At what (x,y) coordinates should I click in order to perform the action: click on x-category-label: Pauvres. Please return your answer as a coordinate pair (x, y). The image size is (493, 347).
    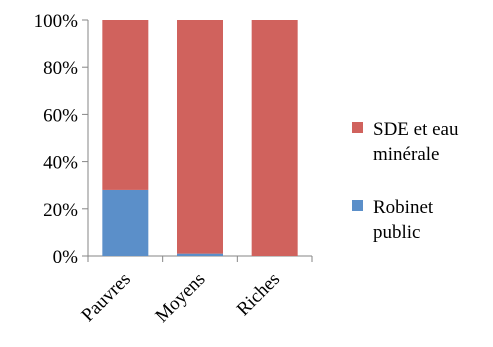
    Looking at the image, I should click on (105, 297).